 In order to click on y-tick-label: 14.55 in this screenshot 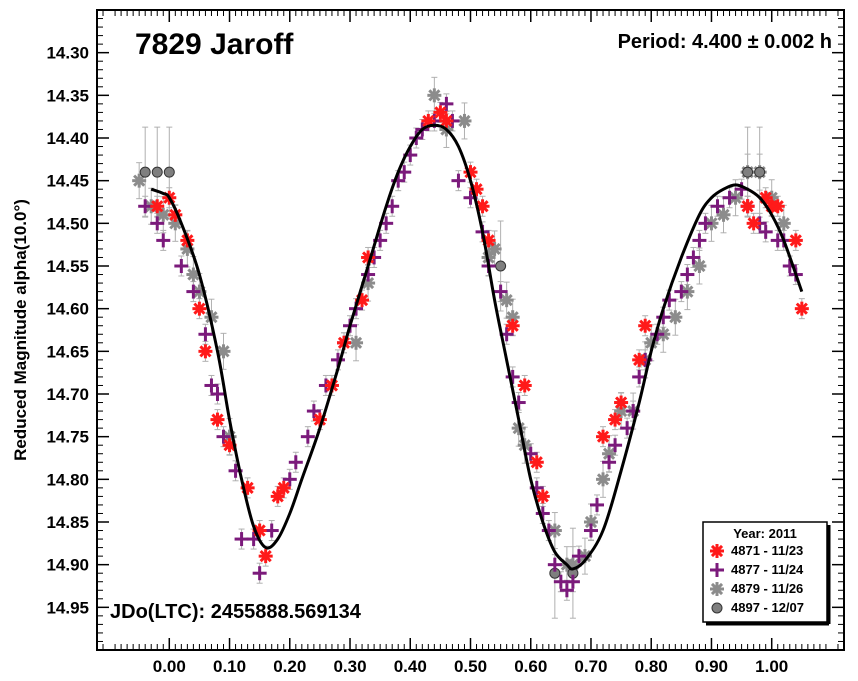, I will do `click(67, 266)`.